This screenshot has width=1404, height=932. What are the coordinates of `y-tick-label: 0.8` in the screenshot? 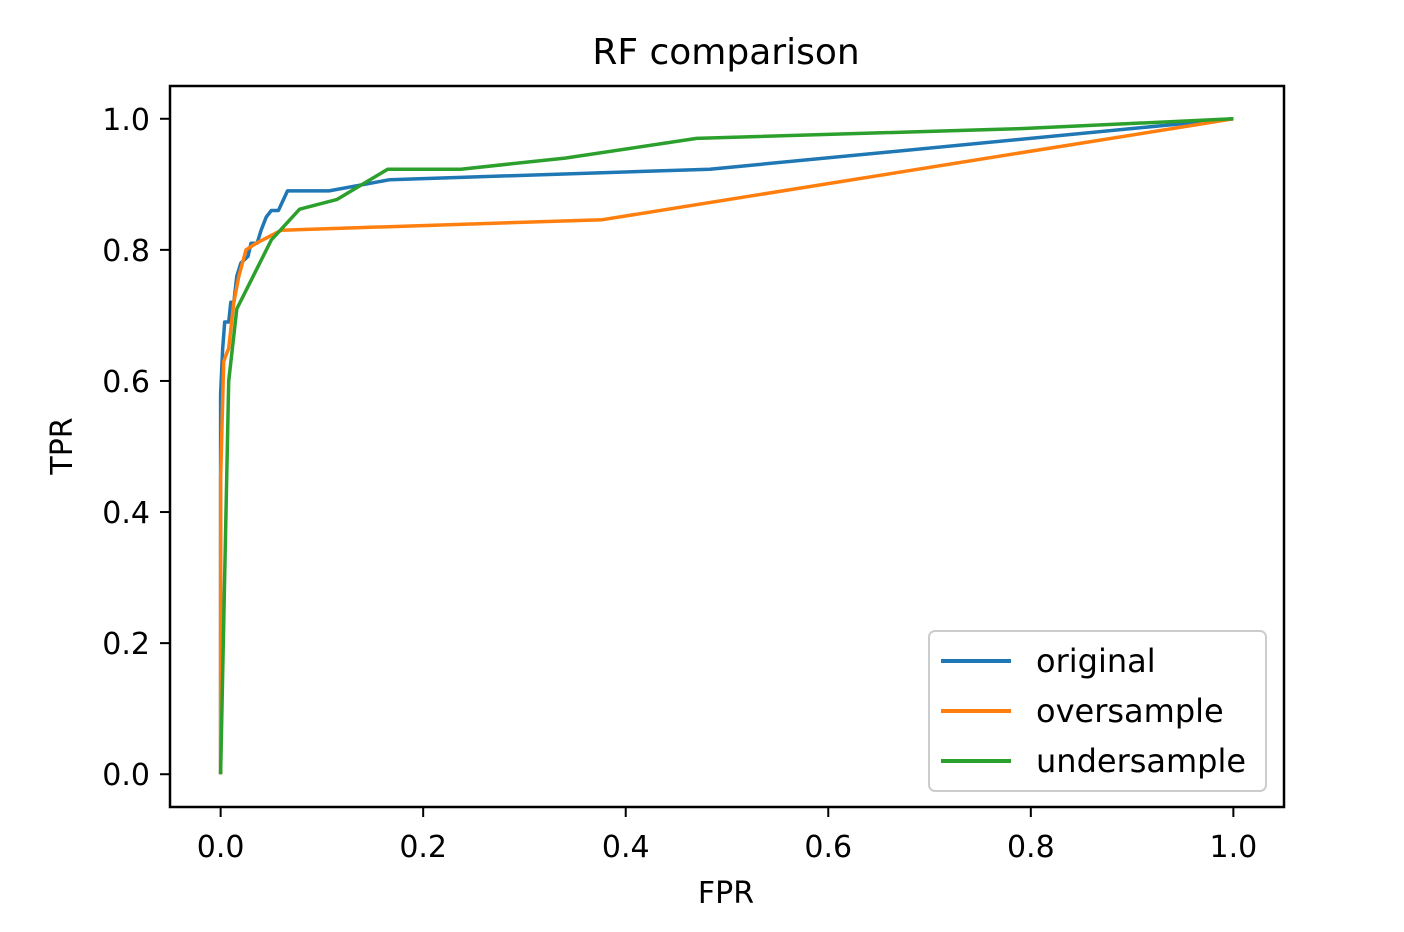 It's located at (126, 251).